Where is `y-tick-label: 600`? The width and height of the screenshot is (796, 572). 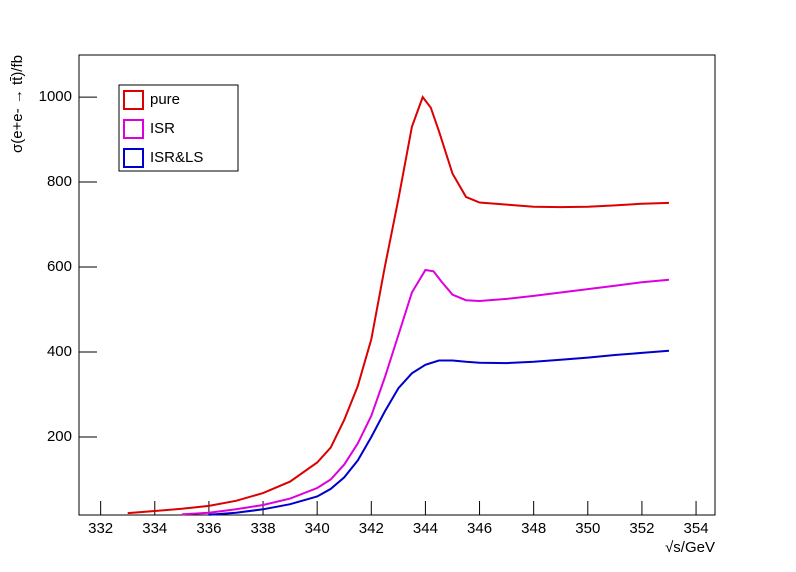
y-tick-label: 600 is located at coordinates (59, 266).